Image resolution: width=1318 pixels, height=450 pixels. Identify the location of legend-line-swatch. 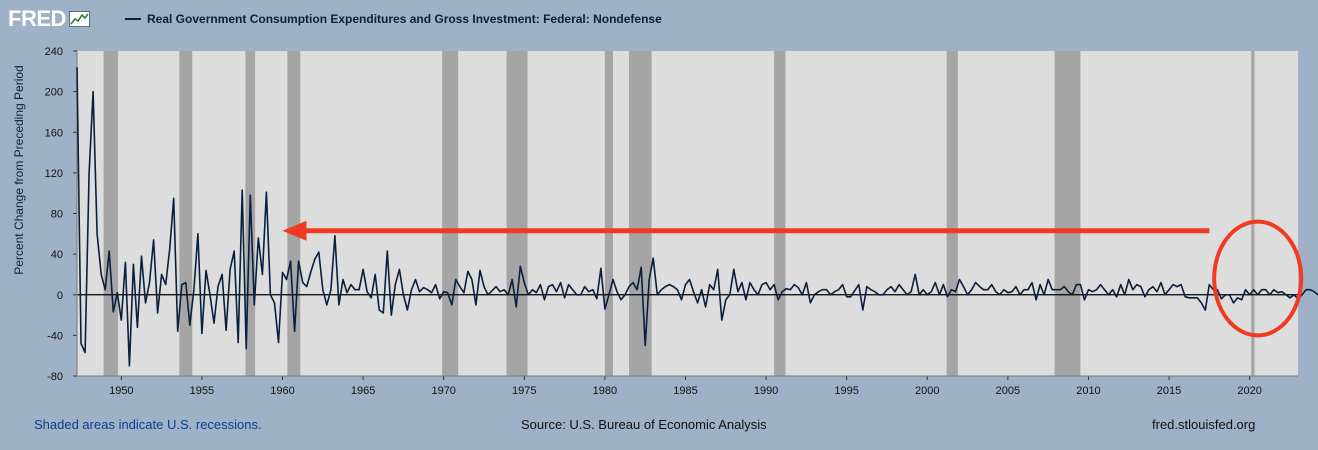
(133, 19).